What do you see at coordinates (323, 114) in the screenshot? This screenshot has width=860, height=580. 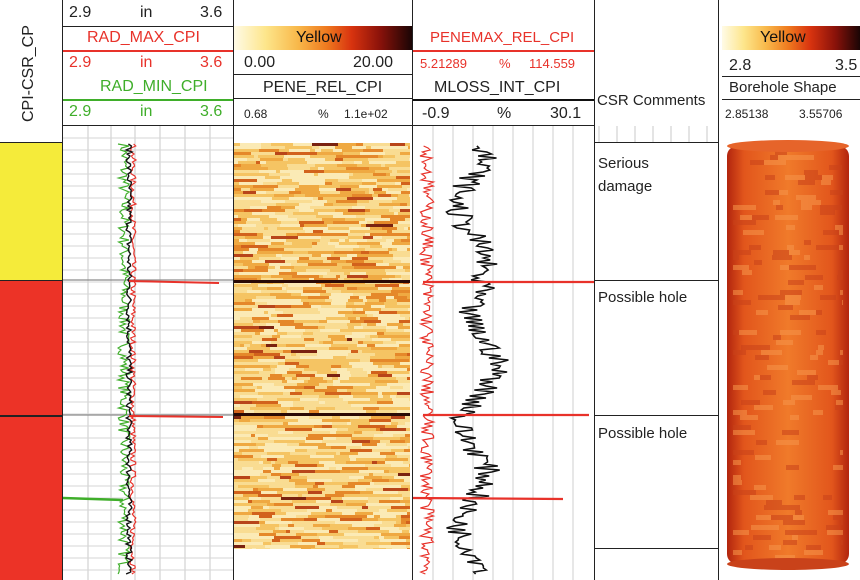 I see `pene-range-unit: %` at bounding box center [323, 114].